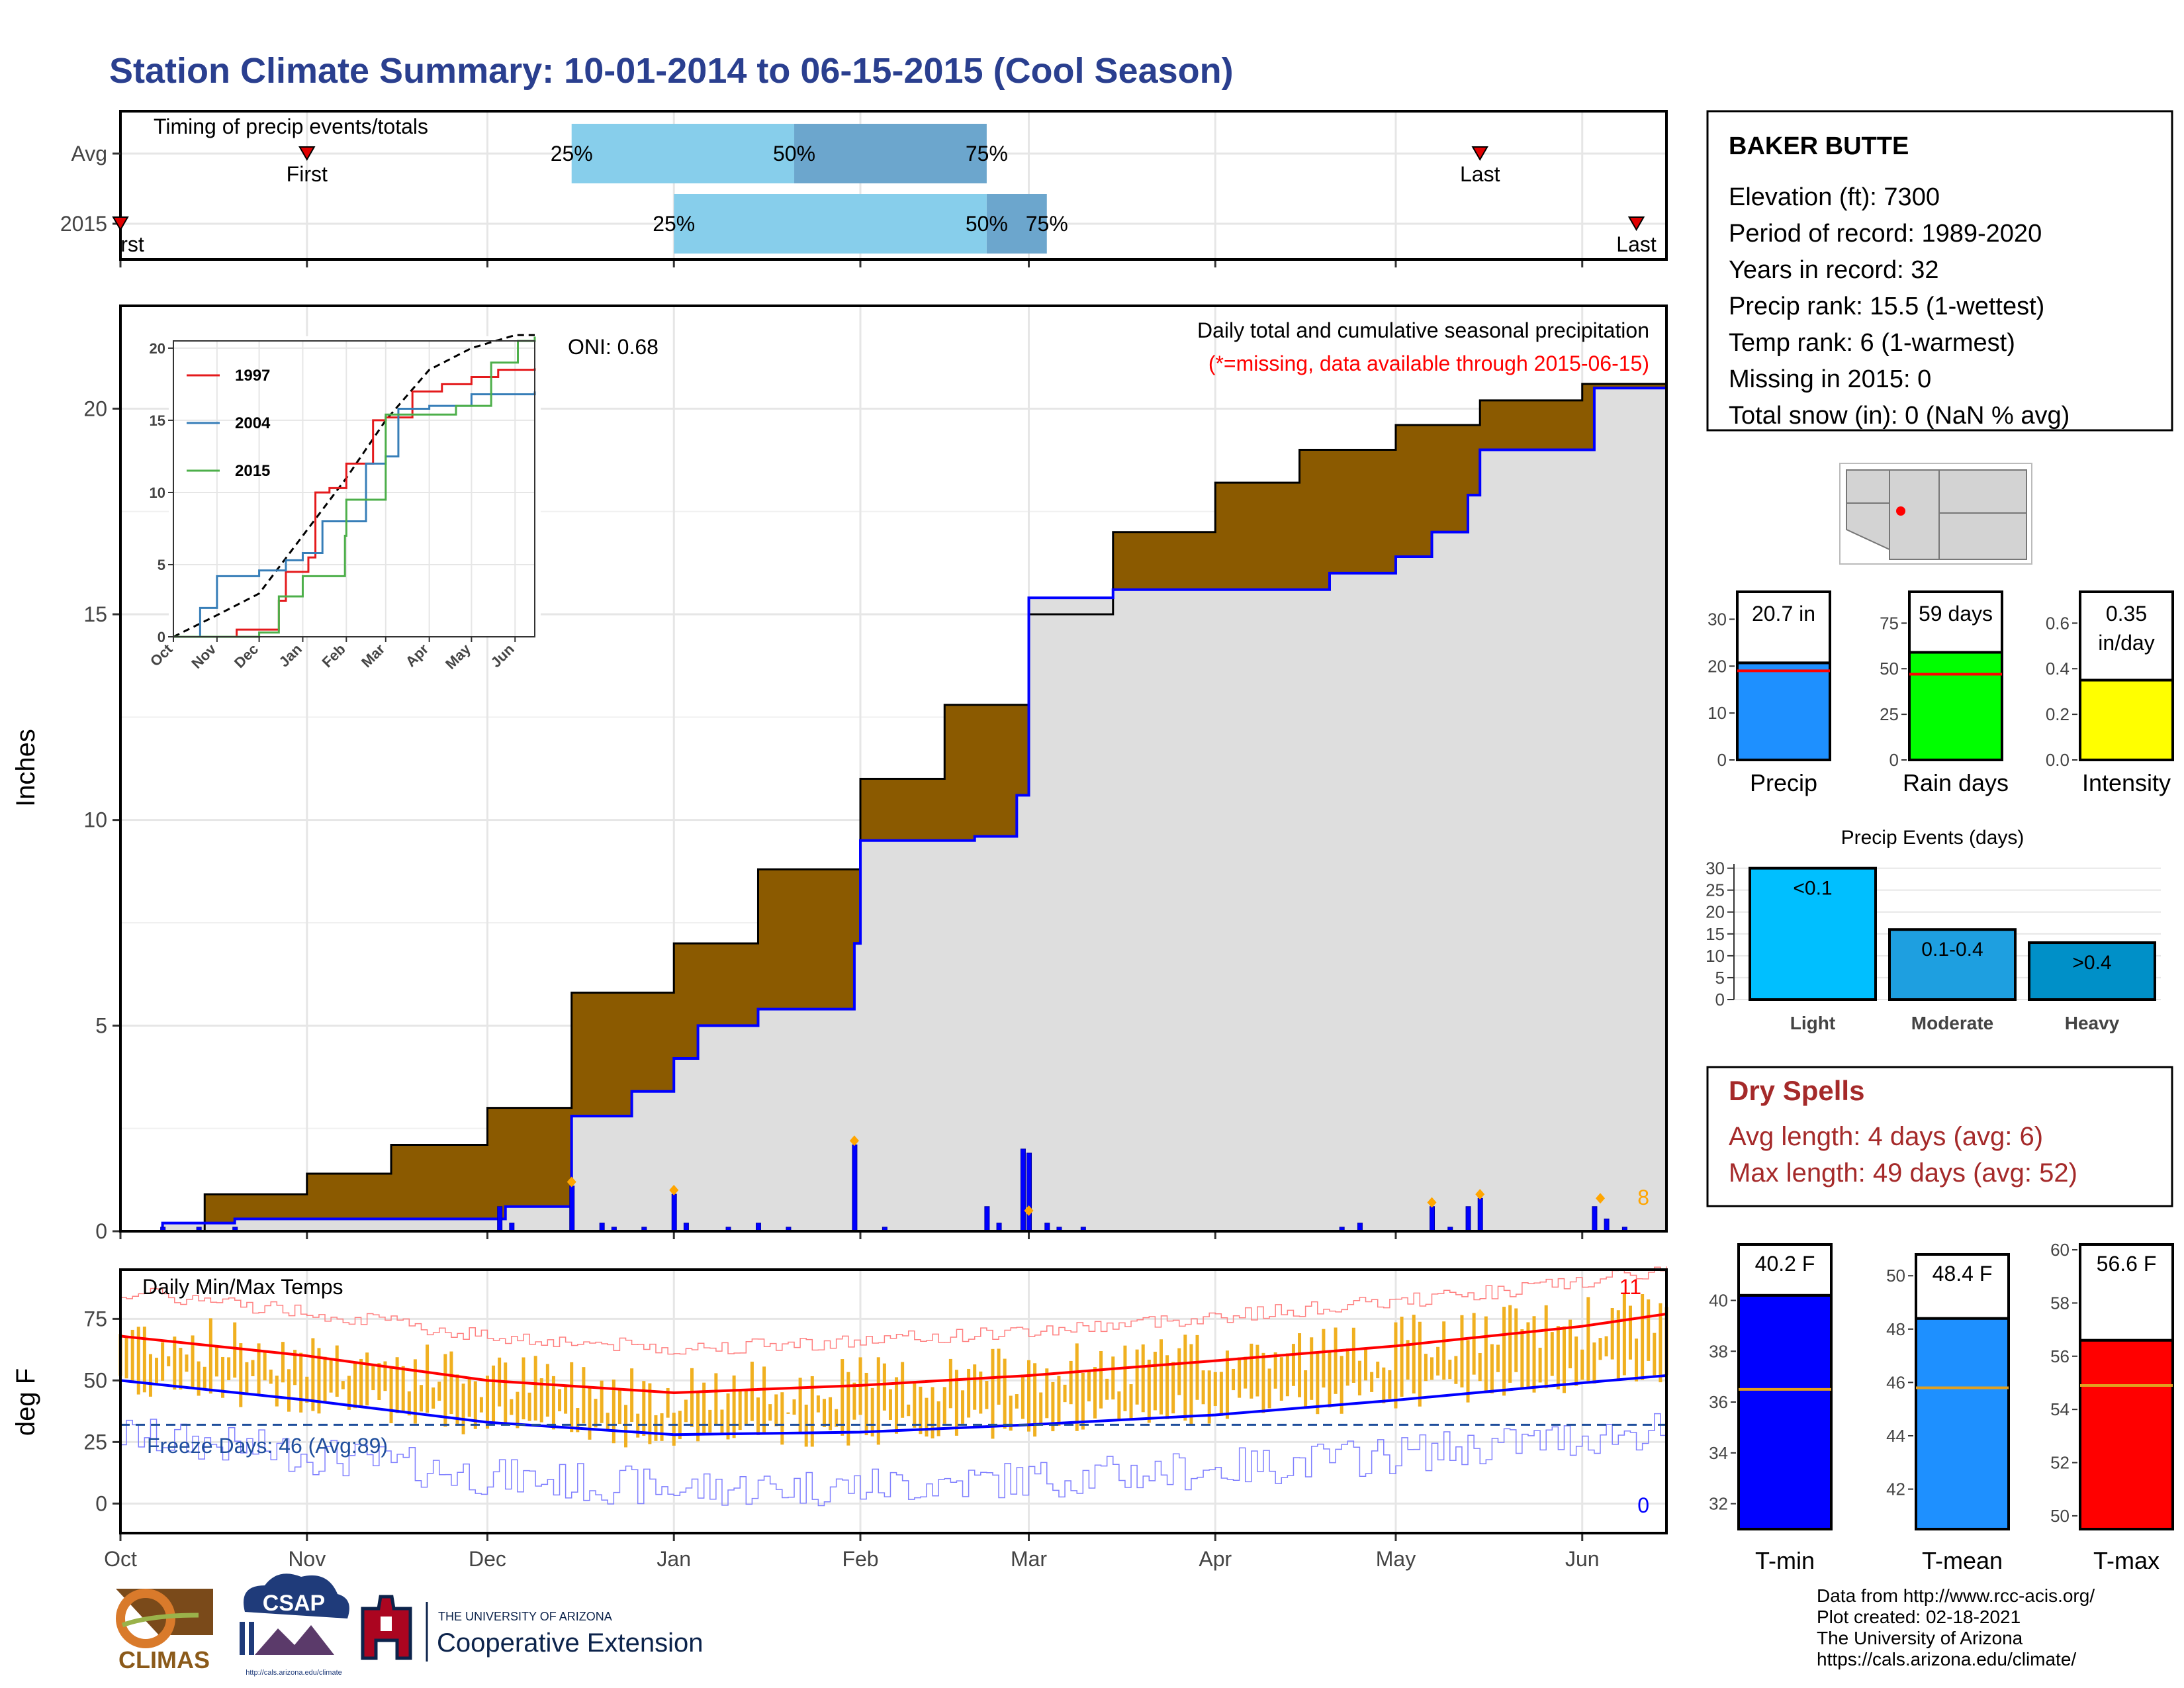  What do you see at coordinates (1962, 1286) in the screenshot?
I see `temp-bar-value-box` at bounding box center [1962, 1286].